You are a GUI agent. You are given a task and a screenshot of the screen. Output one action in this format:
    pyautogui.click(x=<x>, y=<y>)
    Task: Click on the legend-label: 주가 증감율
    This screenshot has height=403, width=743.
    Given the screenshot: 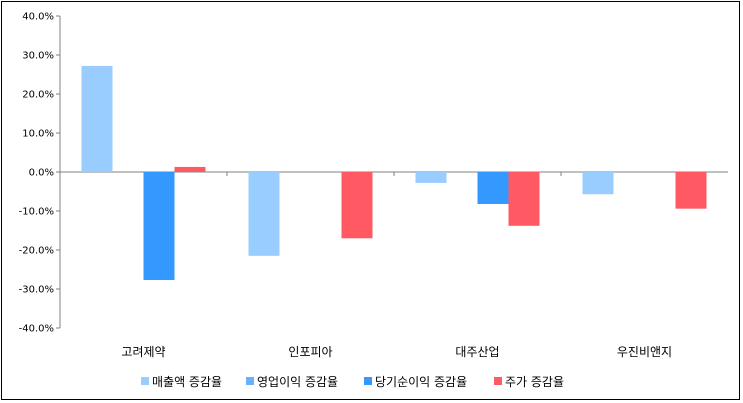 What is the action you would take?
    pyautogui.click(x=534, y=382)
    